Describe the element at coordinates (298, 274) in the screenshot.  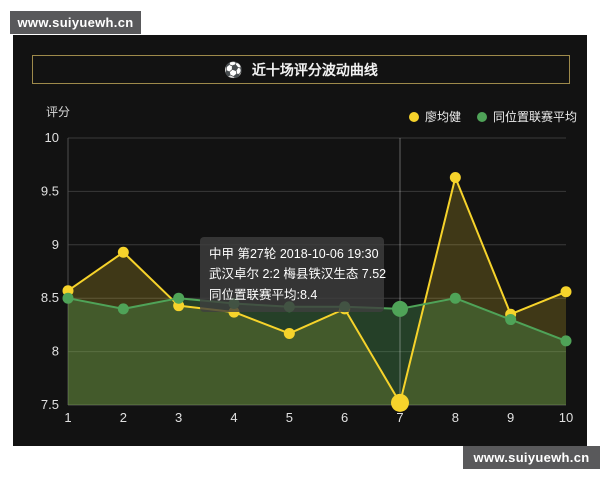
I see `tooltip-line-score: 武汉卓尔 2:2 梅县铁汉生态 7.52` at that location.